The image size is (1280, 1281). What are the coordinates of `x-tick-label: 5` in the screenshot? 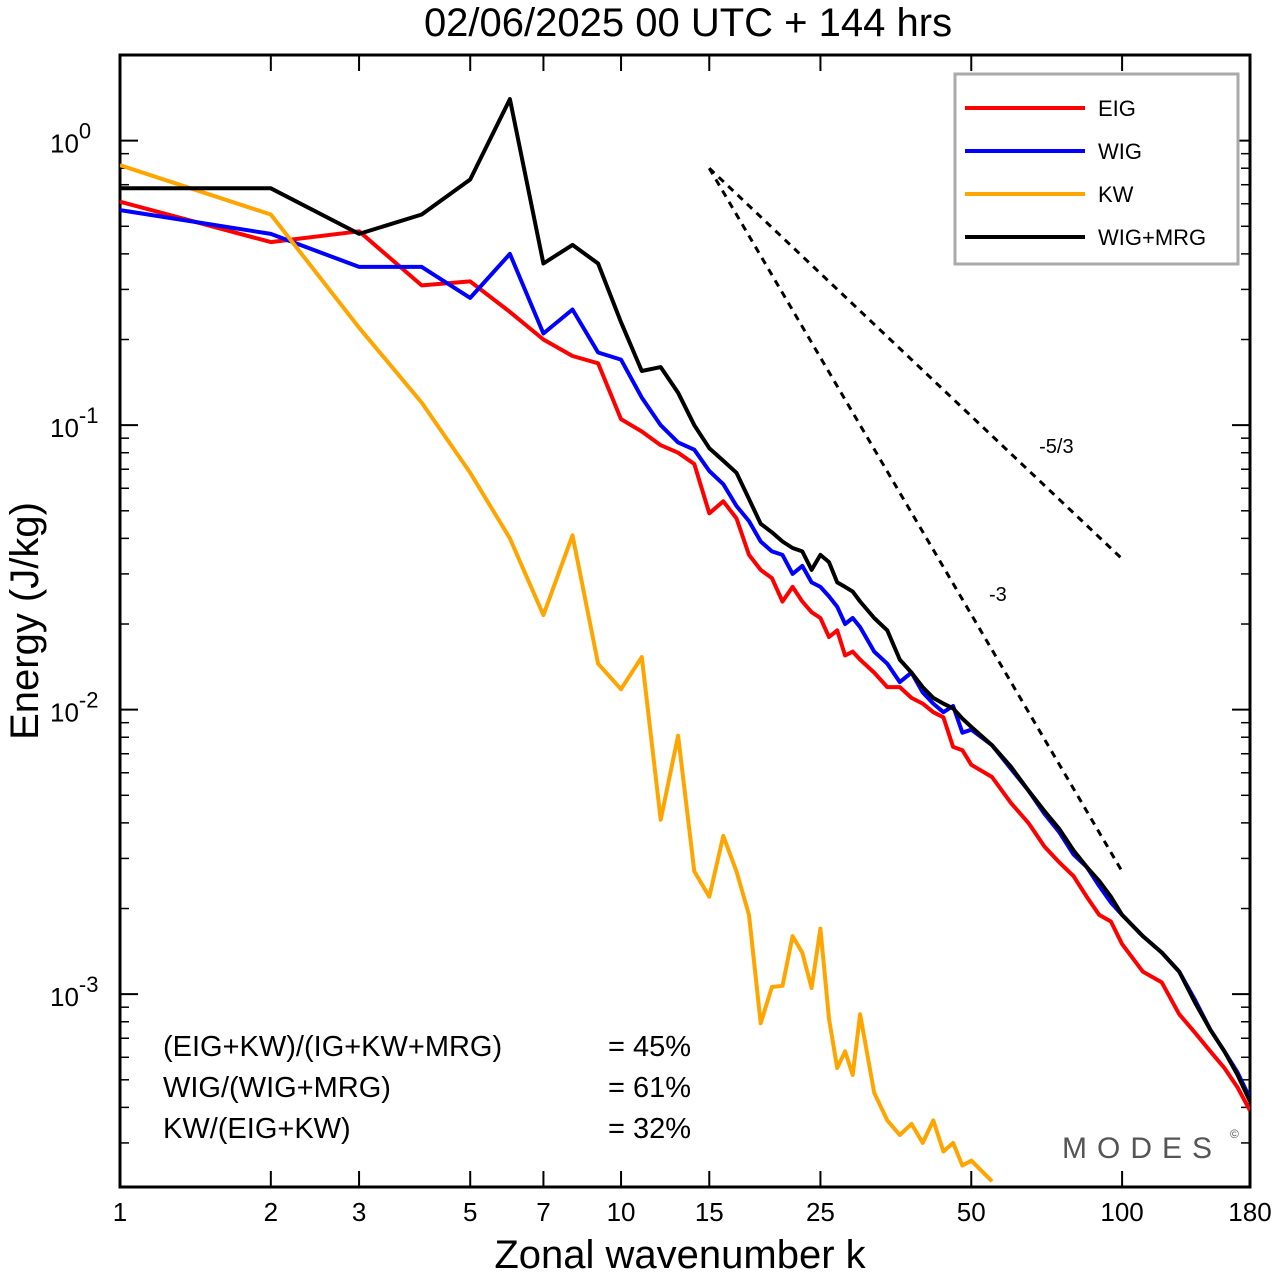 It's located at (470, 1212).